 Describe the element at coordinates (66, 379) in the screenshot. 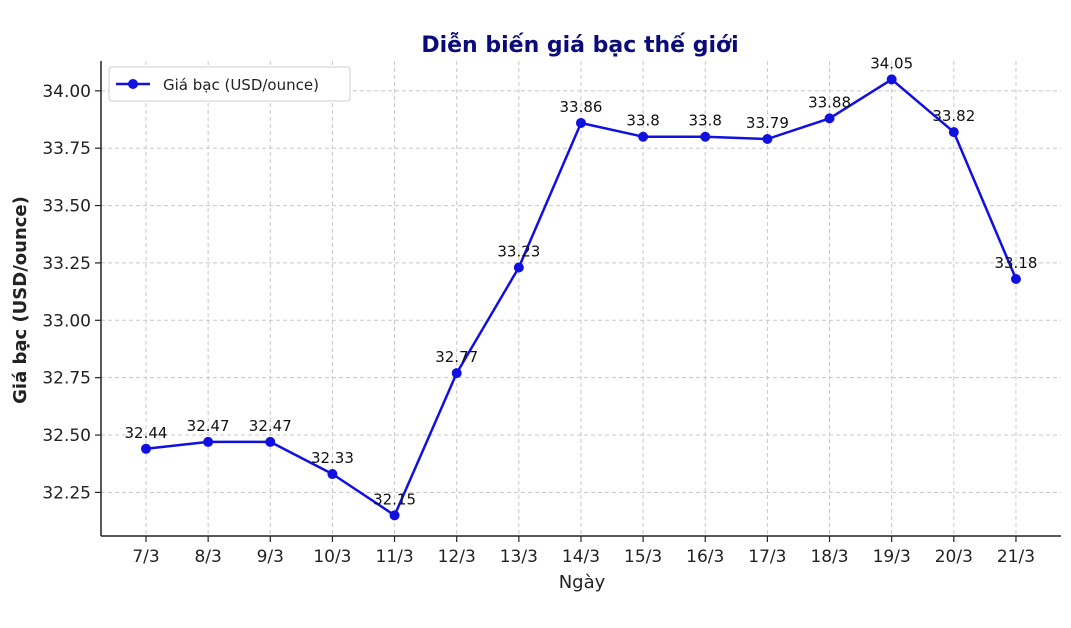

I see `y-tick-label: 32.75` at that location.